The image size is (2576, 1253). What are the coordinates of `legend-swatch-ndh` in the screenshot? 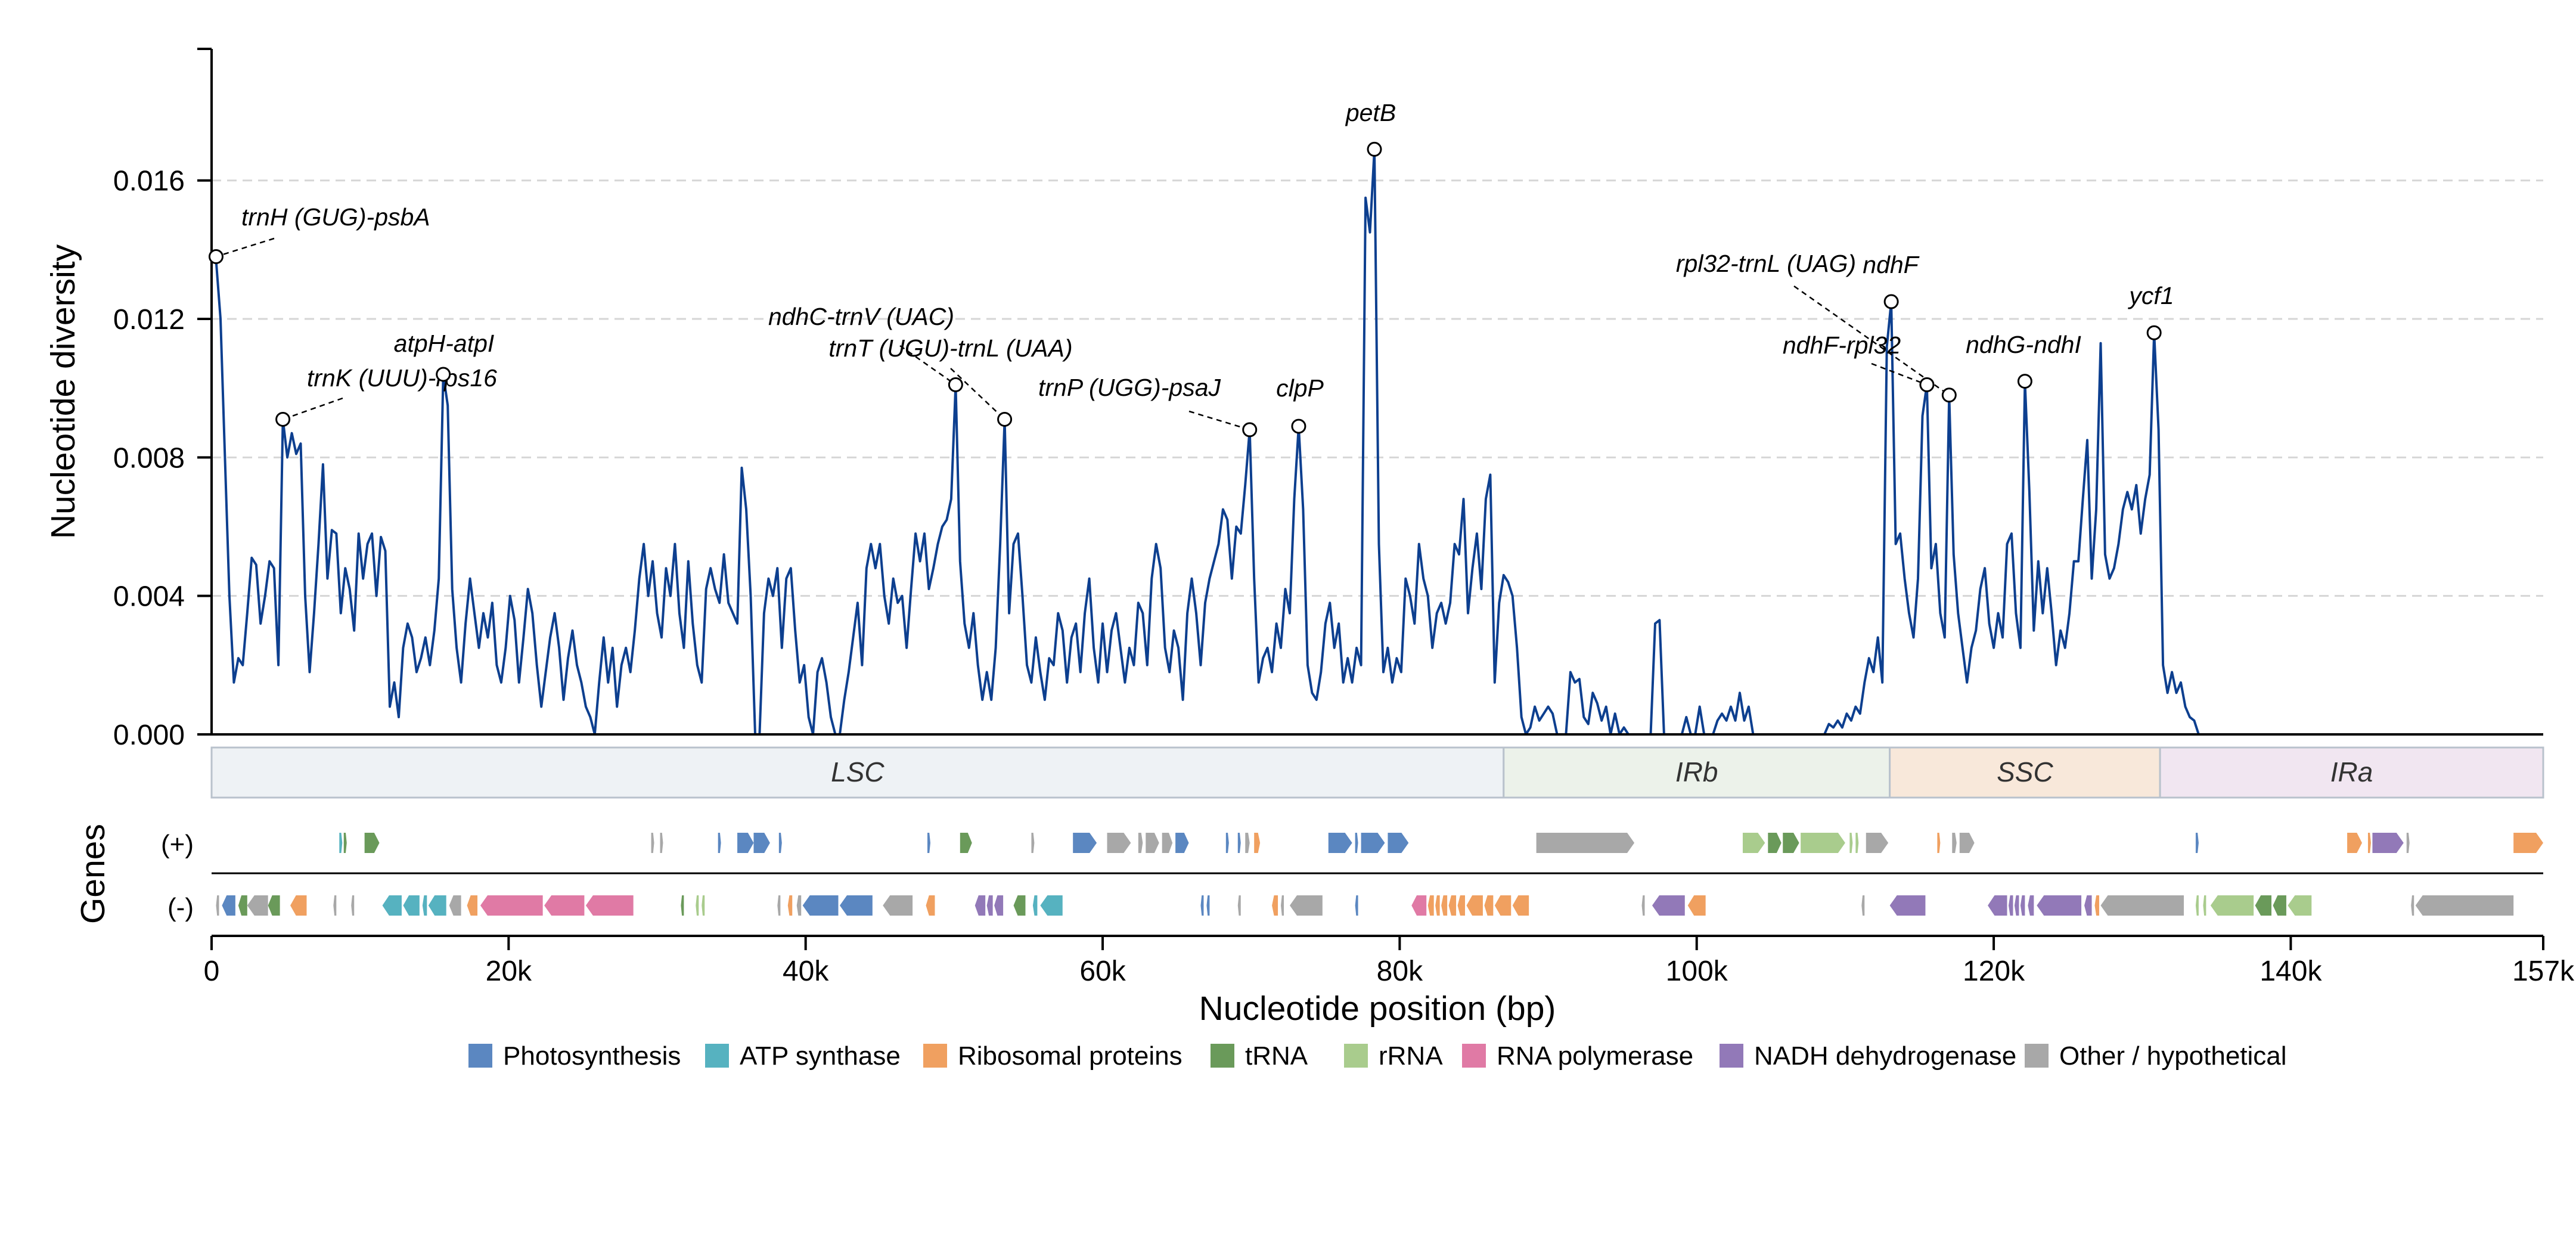 It's located at (1731, 1056).